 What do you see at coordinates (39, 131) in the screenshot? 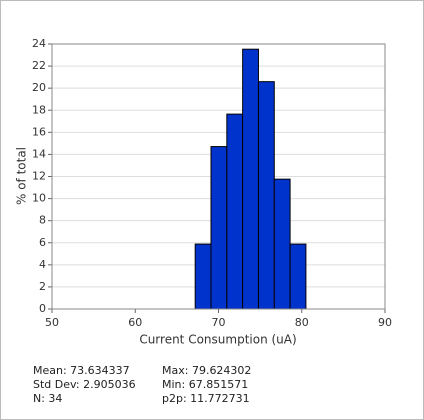
I see `y-tick-label: 16` at bounding box center [39, 131].